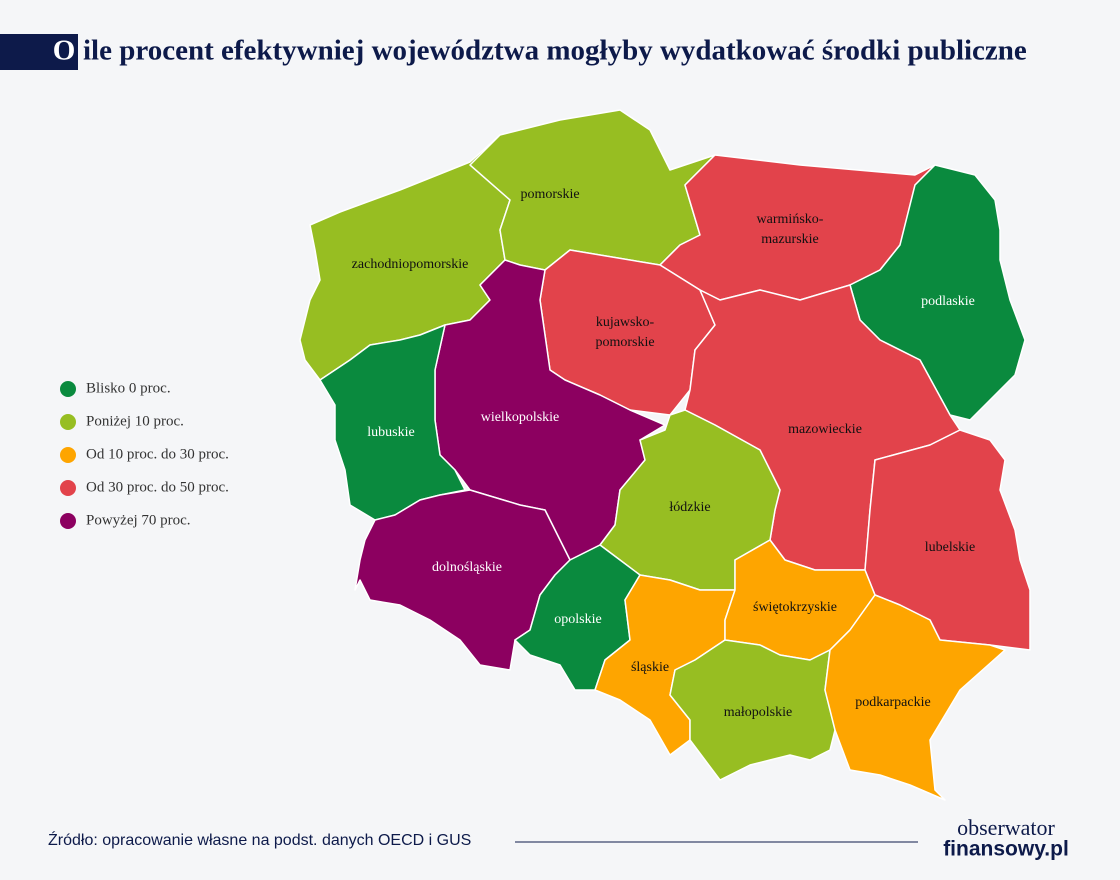  I want to click on region-label: lubelskie, so click(950, 547).